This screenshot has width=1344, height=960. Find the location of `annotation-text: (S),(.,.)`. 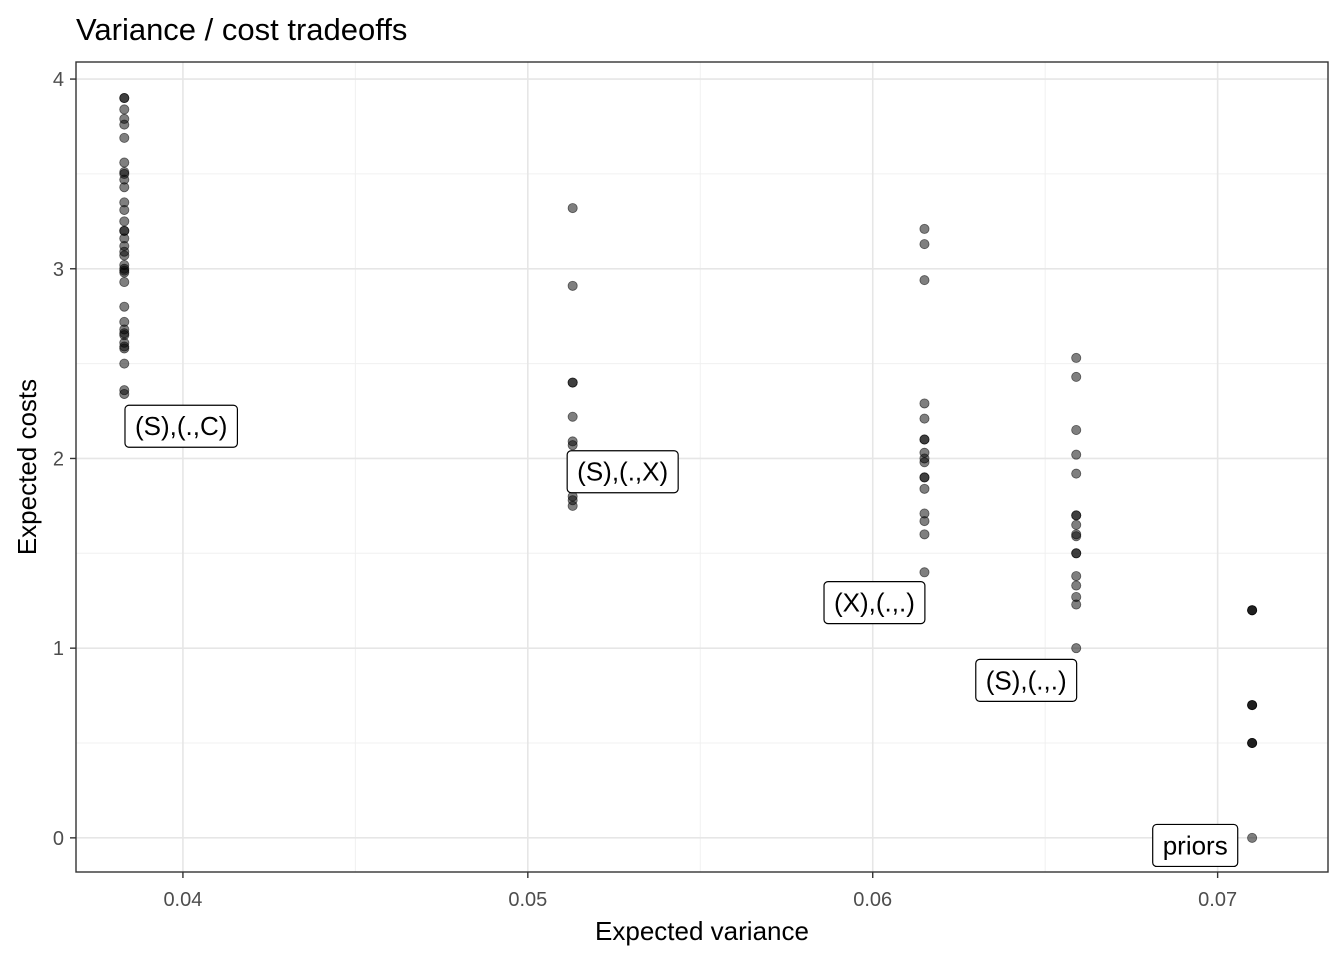

annotation-text: (S),(.,.) is located at coordinates (1026, 680).